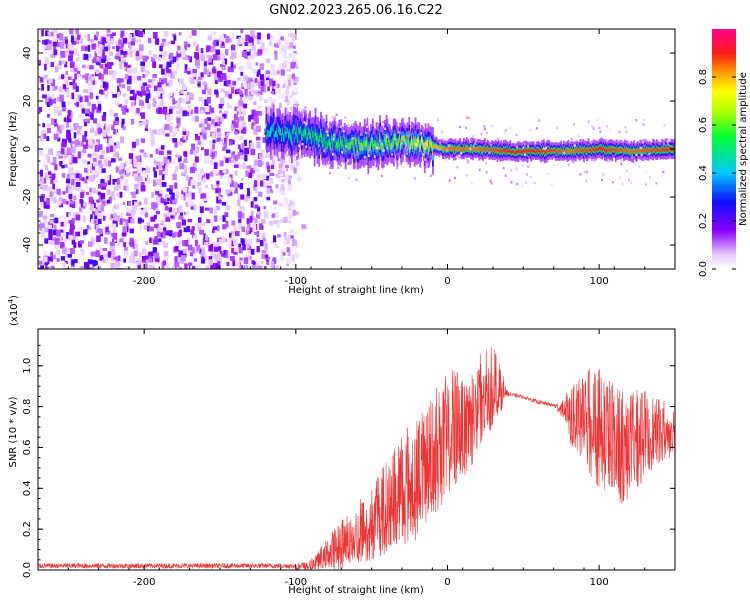 Image resolution: width=750 pixels, height=600 pixels. I want to click on colorbar-tick-label: 0.0, so click(703, 269).